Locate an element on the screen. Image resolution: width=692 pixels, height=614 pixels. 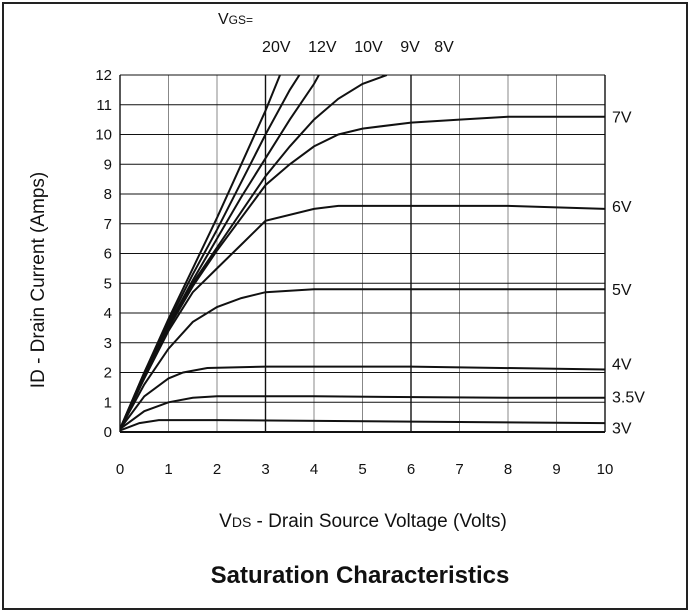
curve-label-9V: 9V is located at coordinates (410, 47).